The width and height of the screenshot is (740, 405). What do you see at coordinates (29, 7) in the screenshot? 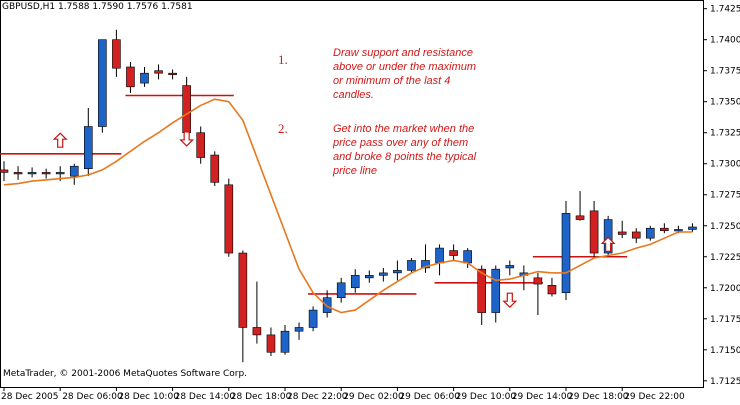
I see `symbol-label: GBPUSD,H1` at bounding box center [29, 7].